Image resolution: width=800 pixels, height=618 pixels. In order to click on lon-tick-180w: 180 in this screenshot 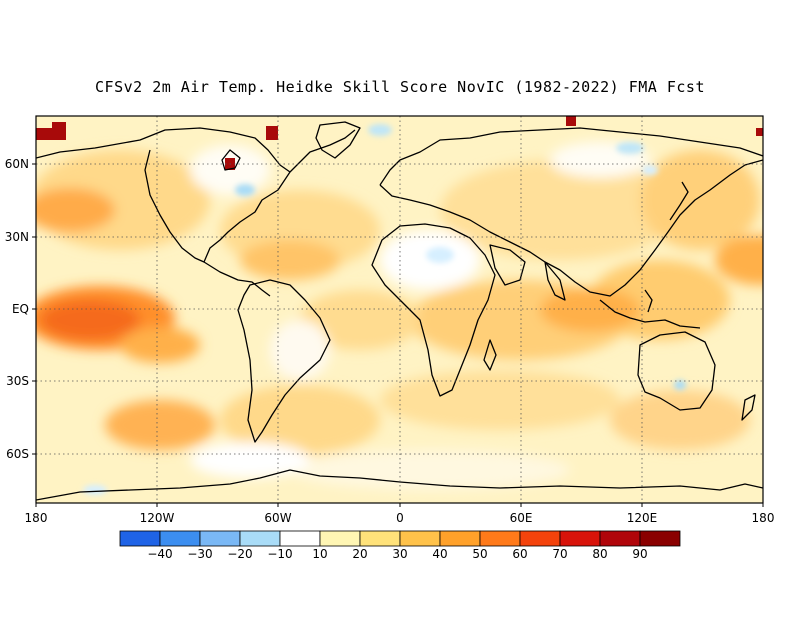, I will do `click(36, 518)`.